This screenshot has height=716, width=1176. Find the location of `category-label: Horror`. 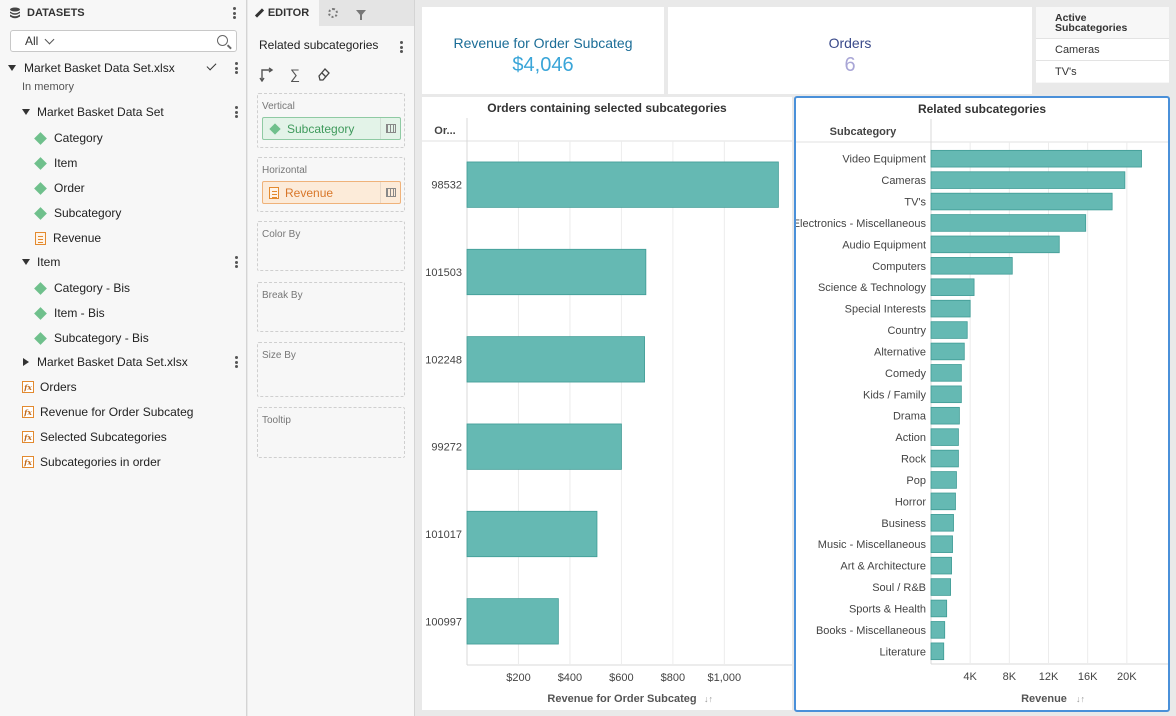

category-label: Horror is located at coordinates (911, 502).